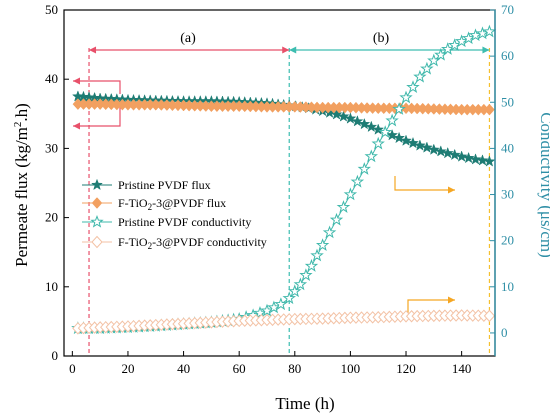 Image resolution: width=550 pixels, height=415 pixels. I want to click on x-tick-label: 60, so click(239, 368).